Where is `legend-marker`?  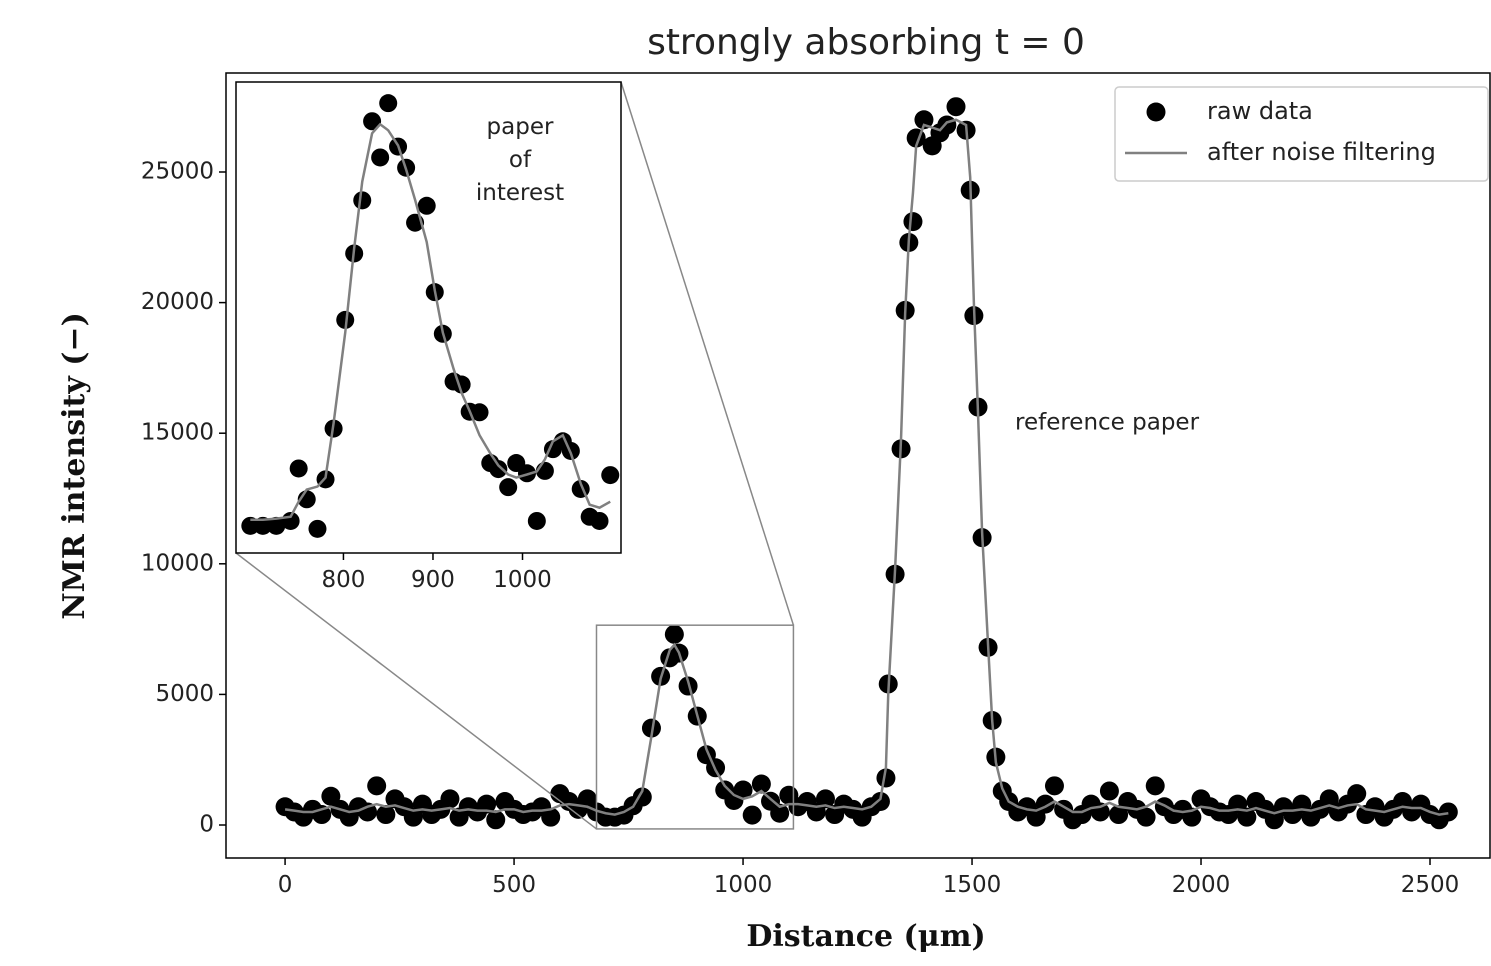
legend-marker is located at coordinates (1156, 112).